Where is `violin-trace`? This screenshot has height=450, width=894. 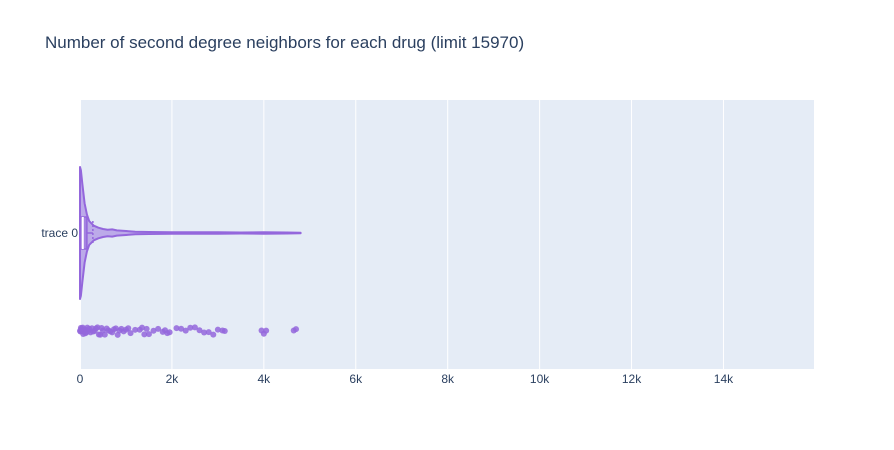 violin-trace is located at coordinates (190, 233).